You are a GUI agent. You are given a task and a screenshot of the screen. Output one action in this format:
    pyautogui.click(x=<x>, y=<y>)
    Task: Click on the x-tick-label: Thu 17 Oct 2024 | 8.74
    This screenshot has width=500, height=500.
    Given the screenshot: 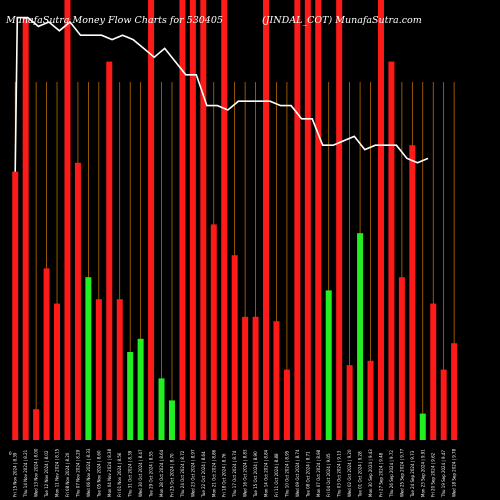 What is the action you would take?
    pyautogui.click(x=234, y=474)
    